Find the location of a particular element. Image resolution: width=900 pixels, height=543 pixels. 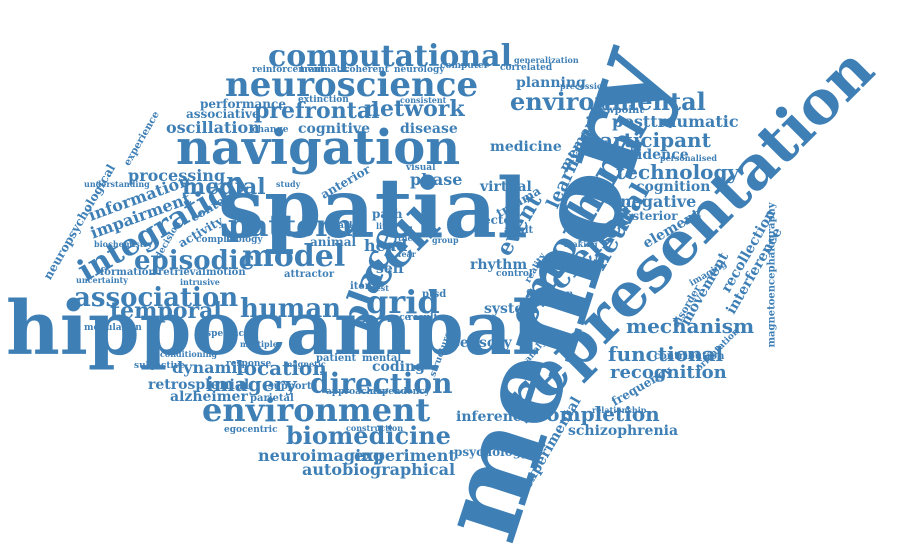

word-control: control is located at coordinates (514, 274).